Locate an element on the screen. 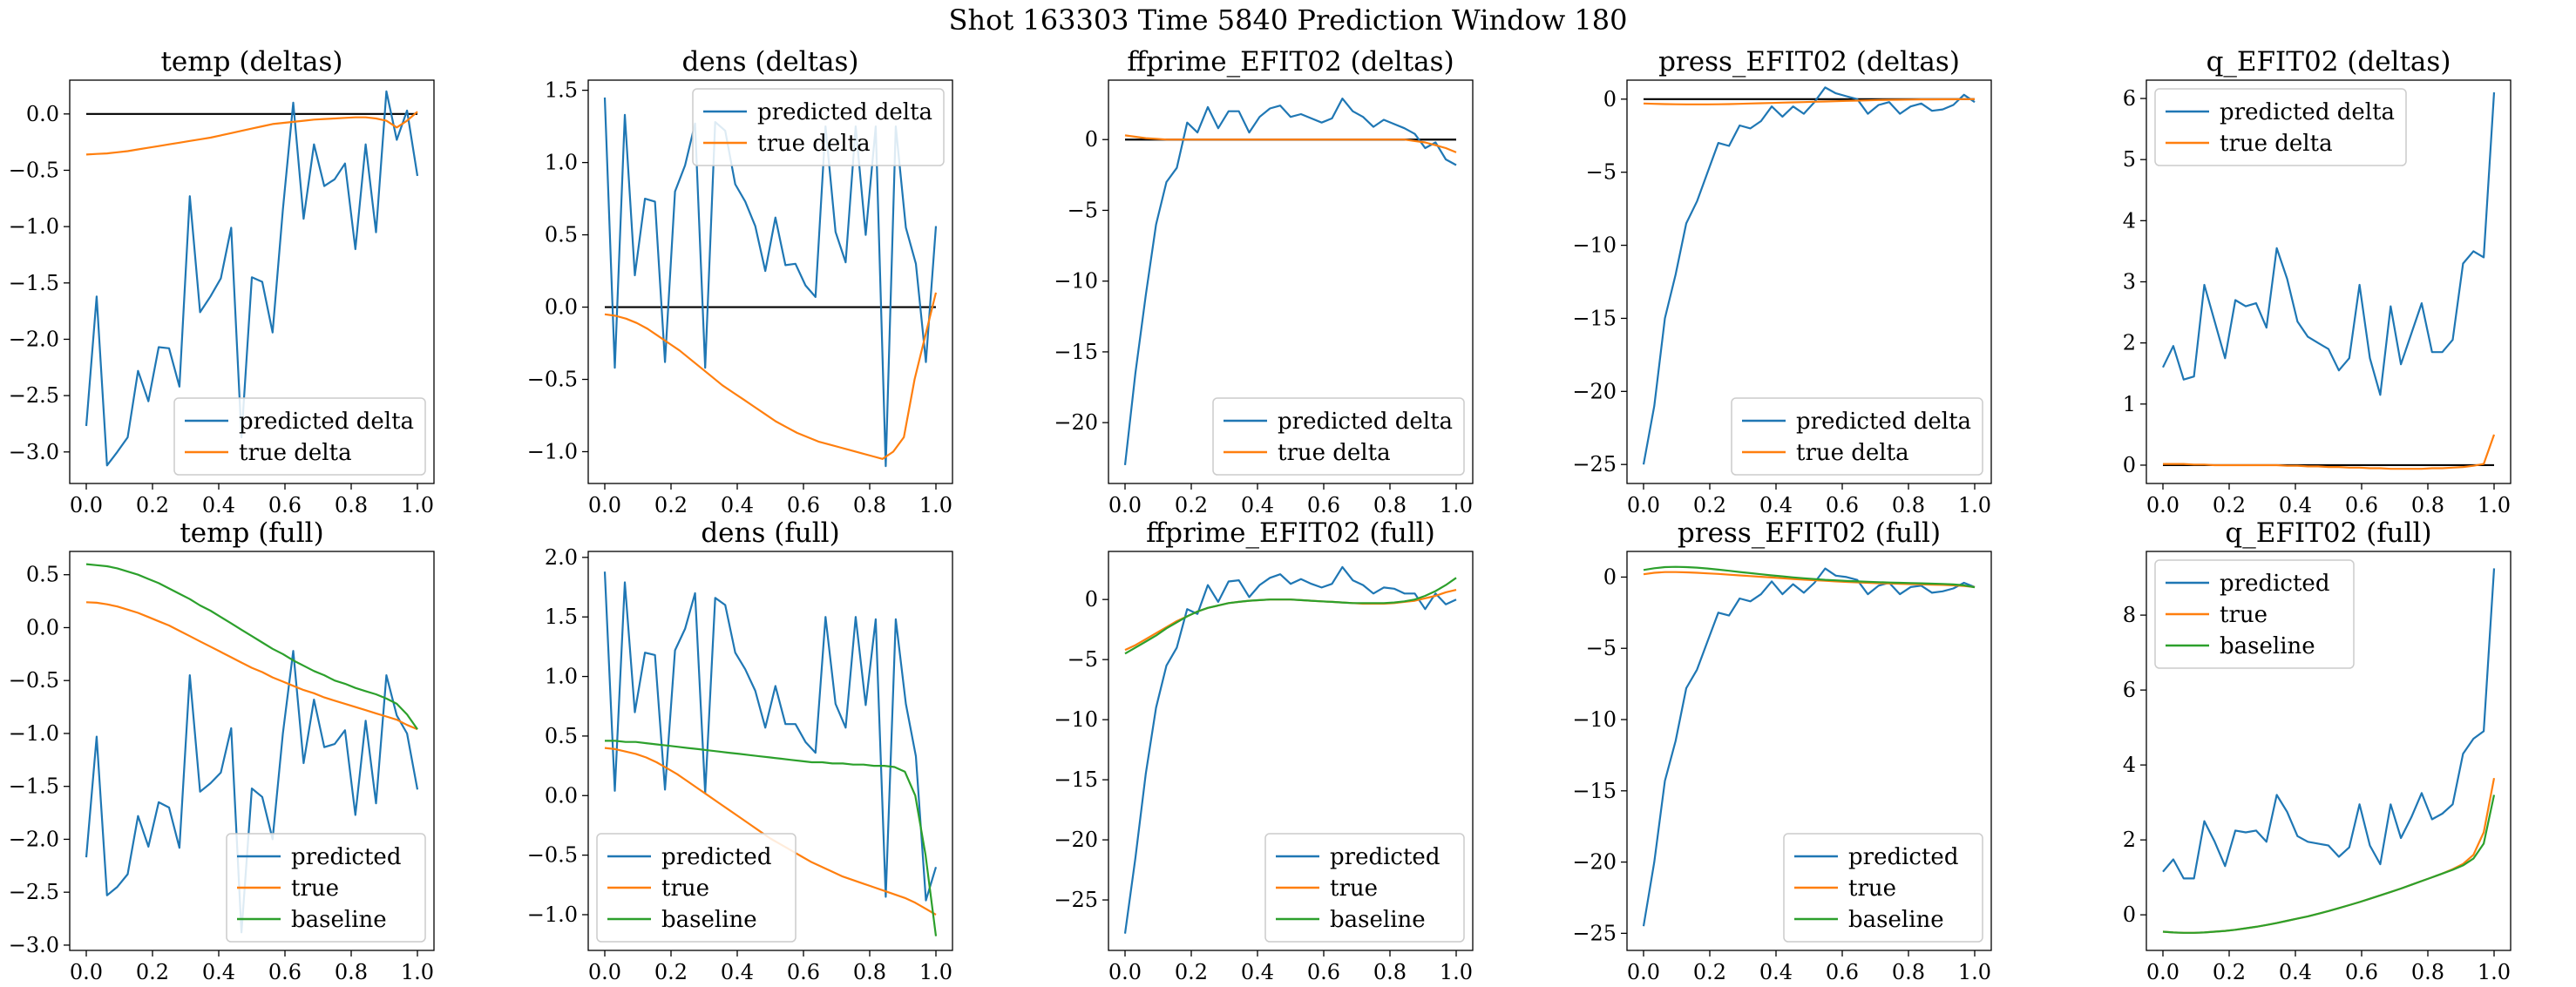  series-line-true-delta is located at coordinates (1809, 101).